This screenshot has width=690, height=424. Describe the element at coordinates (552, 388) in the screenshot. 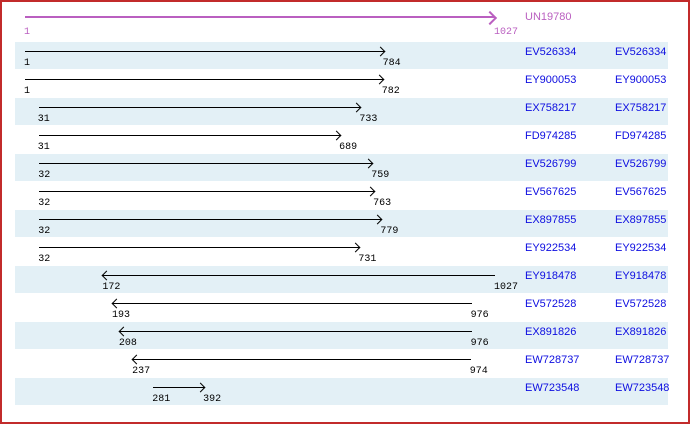

I see `sequence-link-primary: EW723548` at that location.